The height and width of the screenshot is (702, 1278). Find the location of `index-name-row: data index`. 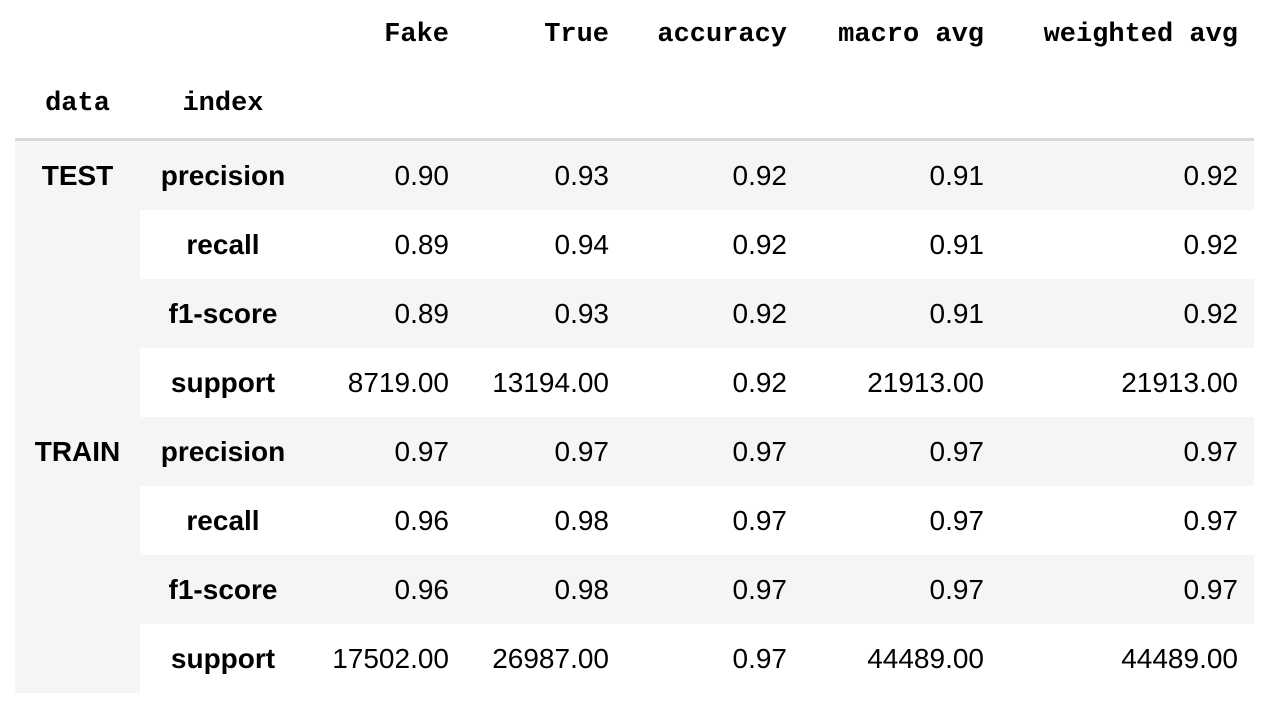

index-name-row: data index is located at coordinates (634, 105).